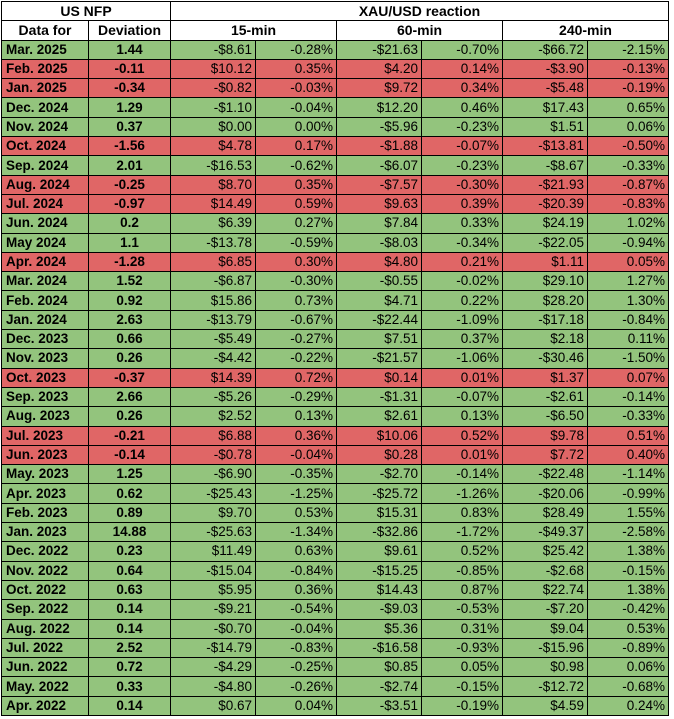 The width and height of the screenshot is (674, 719). Describe the element at coordinates (545, 107) in the screenshot. I see `change-240-min-cell: $17.43` at that location.